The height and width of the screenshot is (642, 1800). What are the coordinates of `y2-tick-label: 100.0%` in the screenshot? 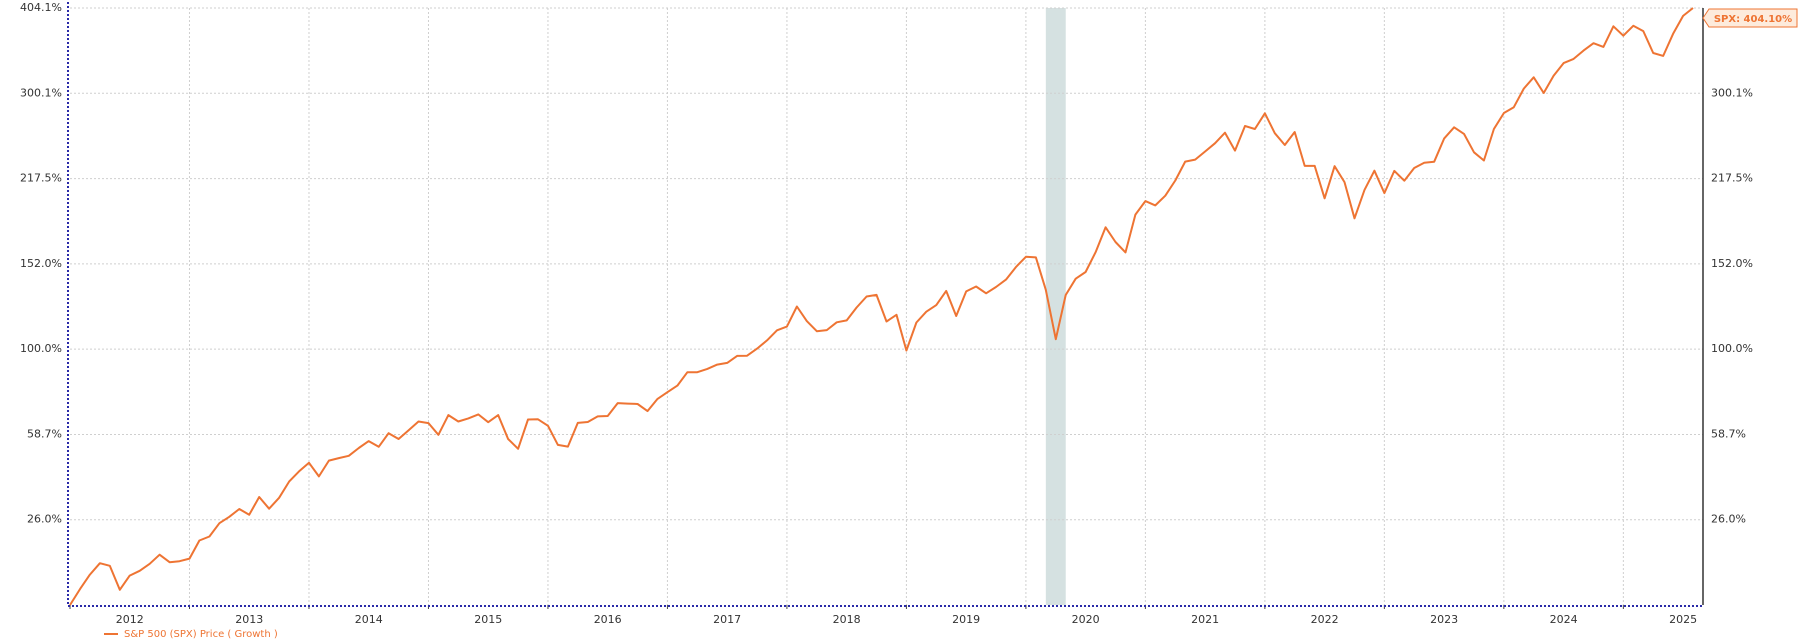 It's located at (1732, 348).